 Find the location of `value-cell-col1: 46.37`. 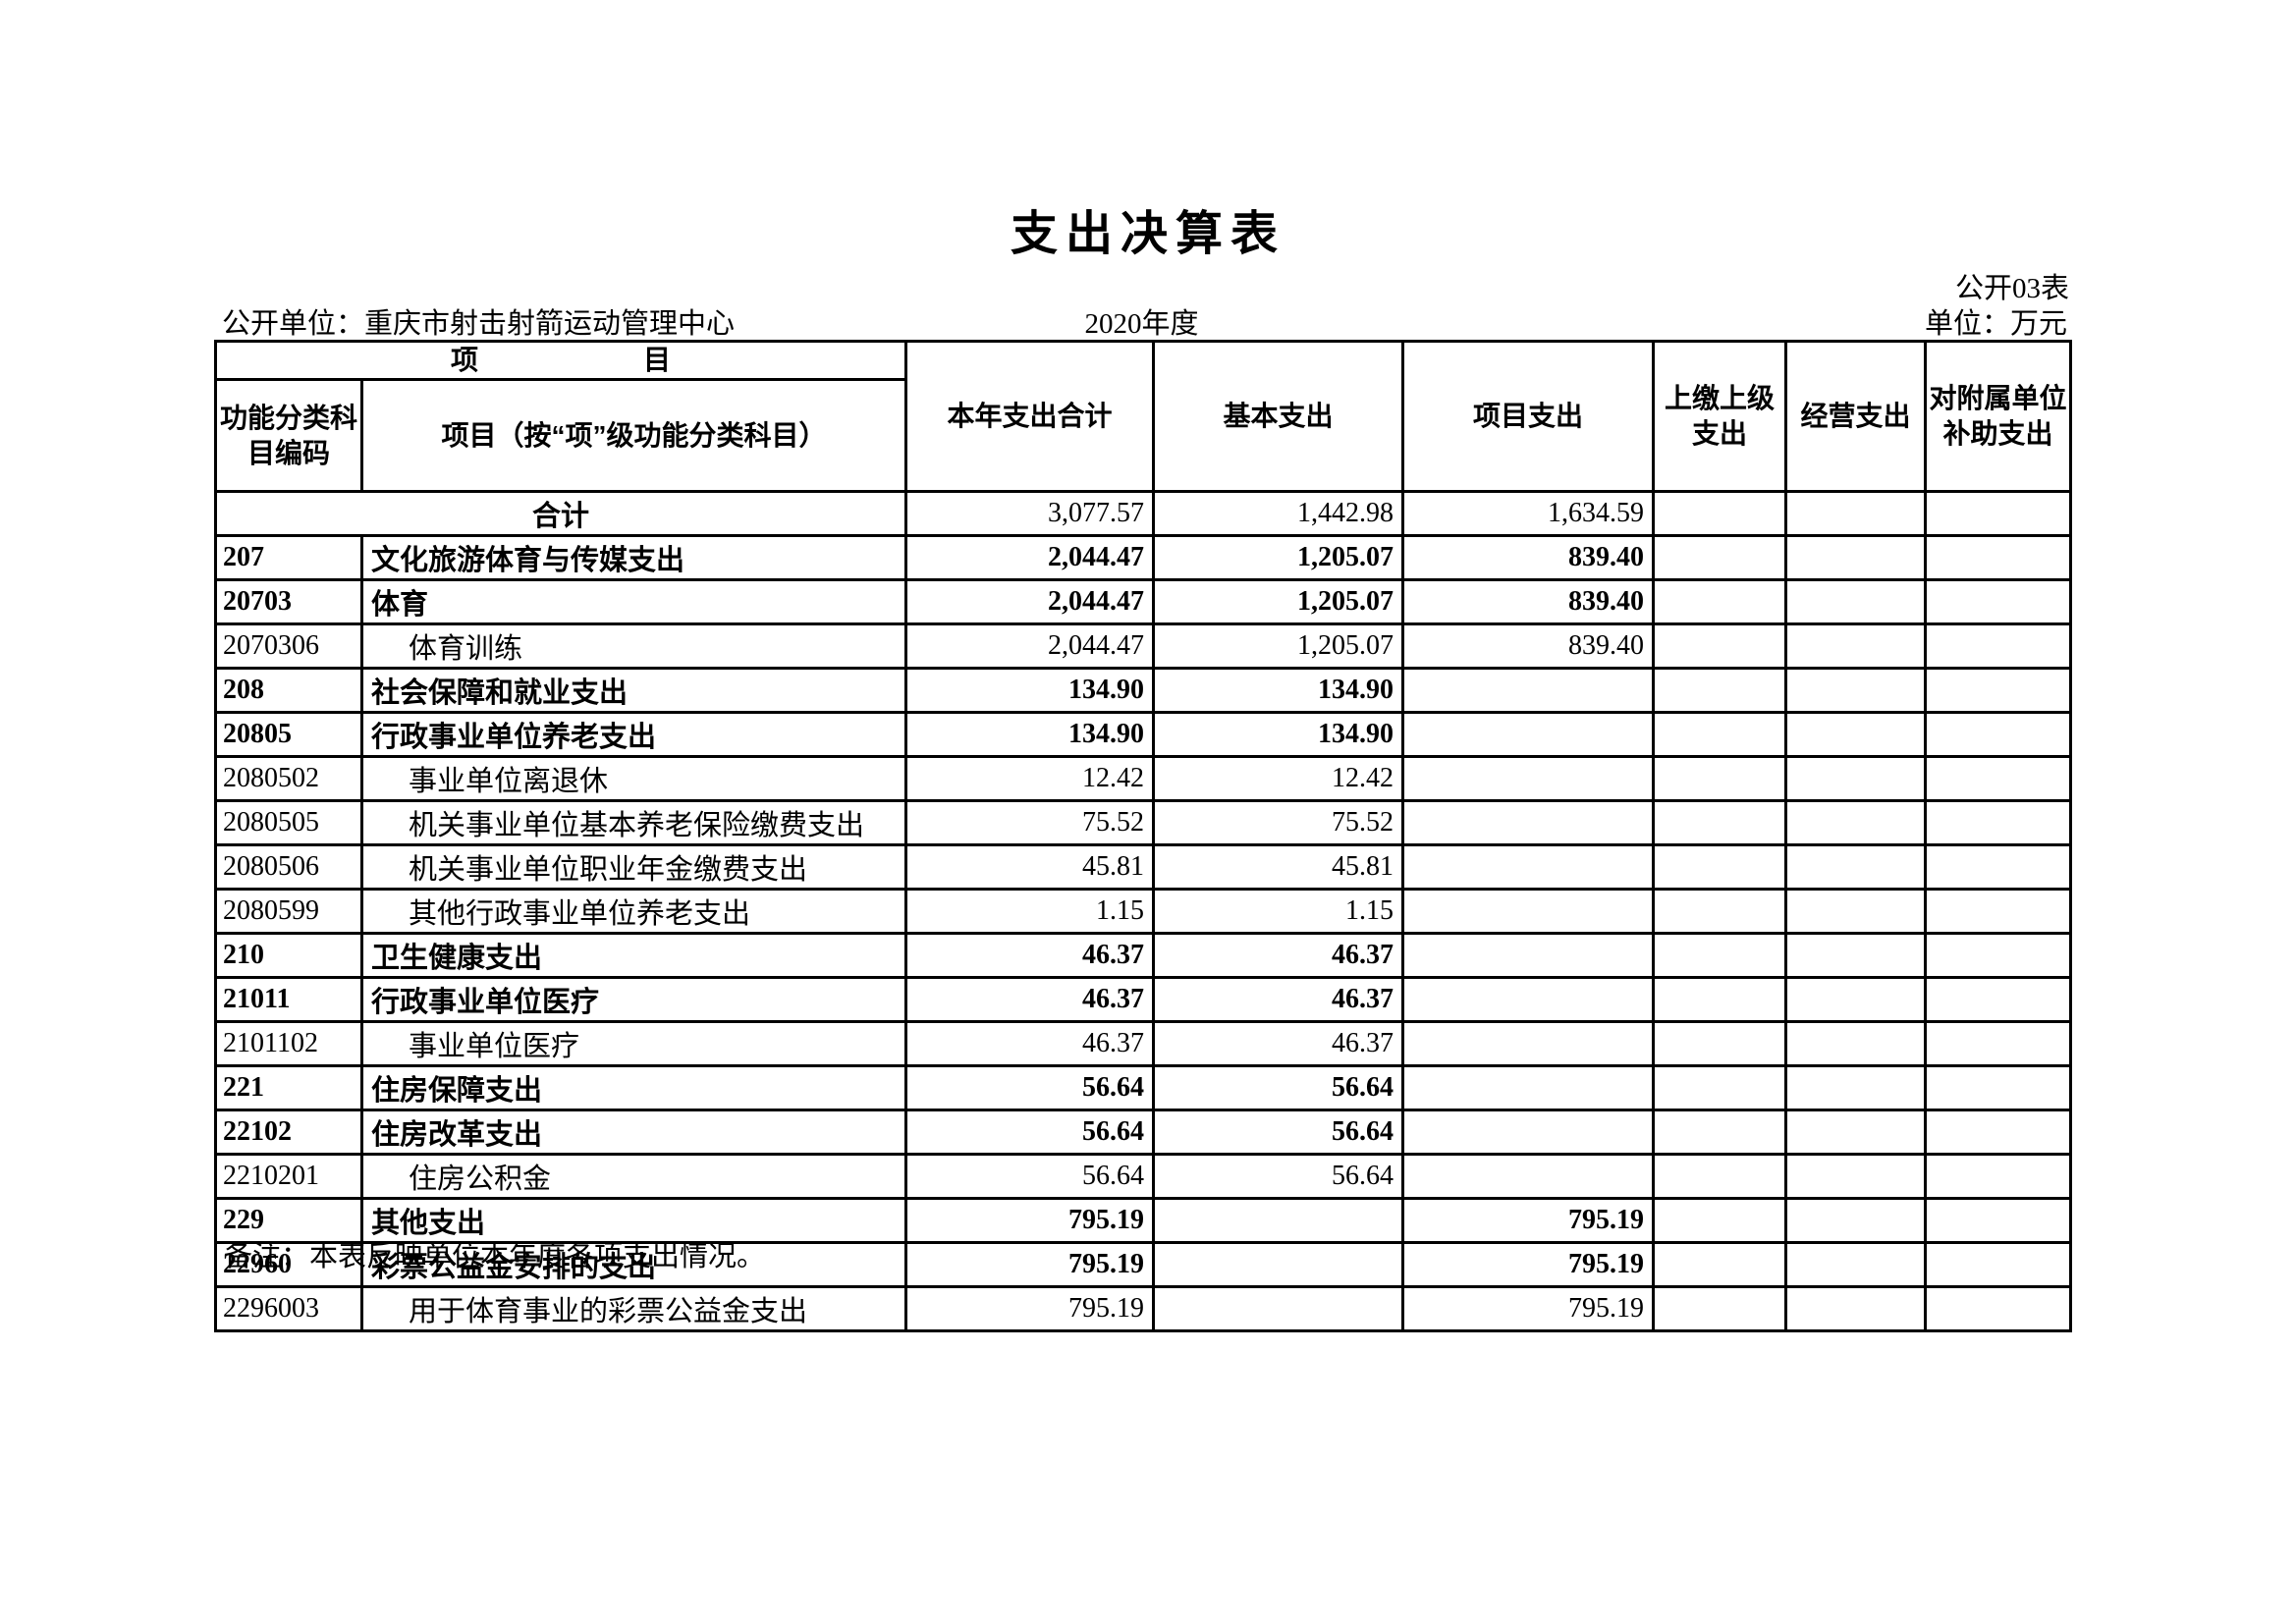

value-cell-col1: 46.37 is located at coordinates (1030, 1000).